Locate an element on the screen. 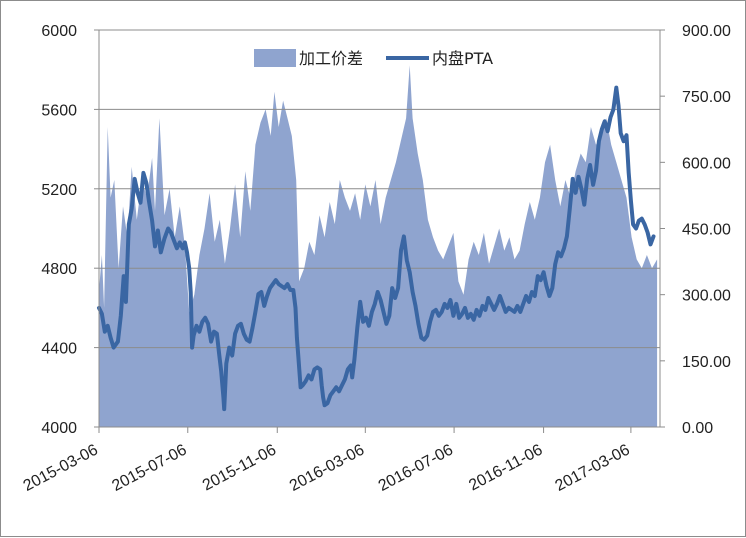 The width and height of the screenshot is (746, 538). y-right-tick-label: 600.00 is located at coordinates (706, 163).